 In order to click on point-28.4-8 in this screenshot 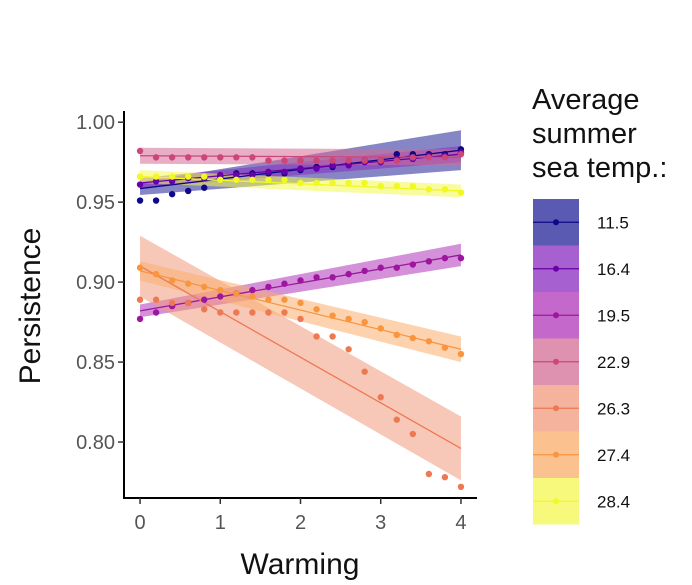, I will do `click(268, 179)`.